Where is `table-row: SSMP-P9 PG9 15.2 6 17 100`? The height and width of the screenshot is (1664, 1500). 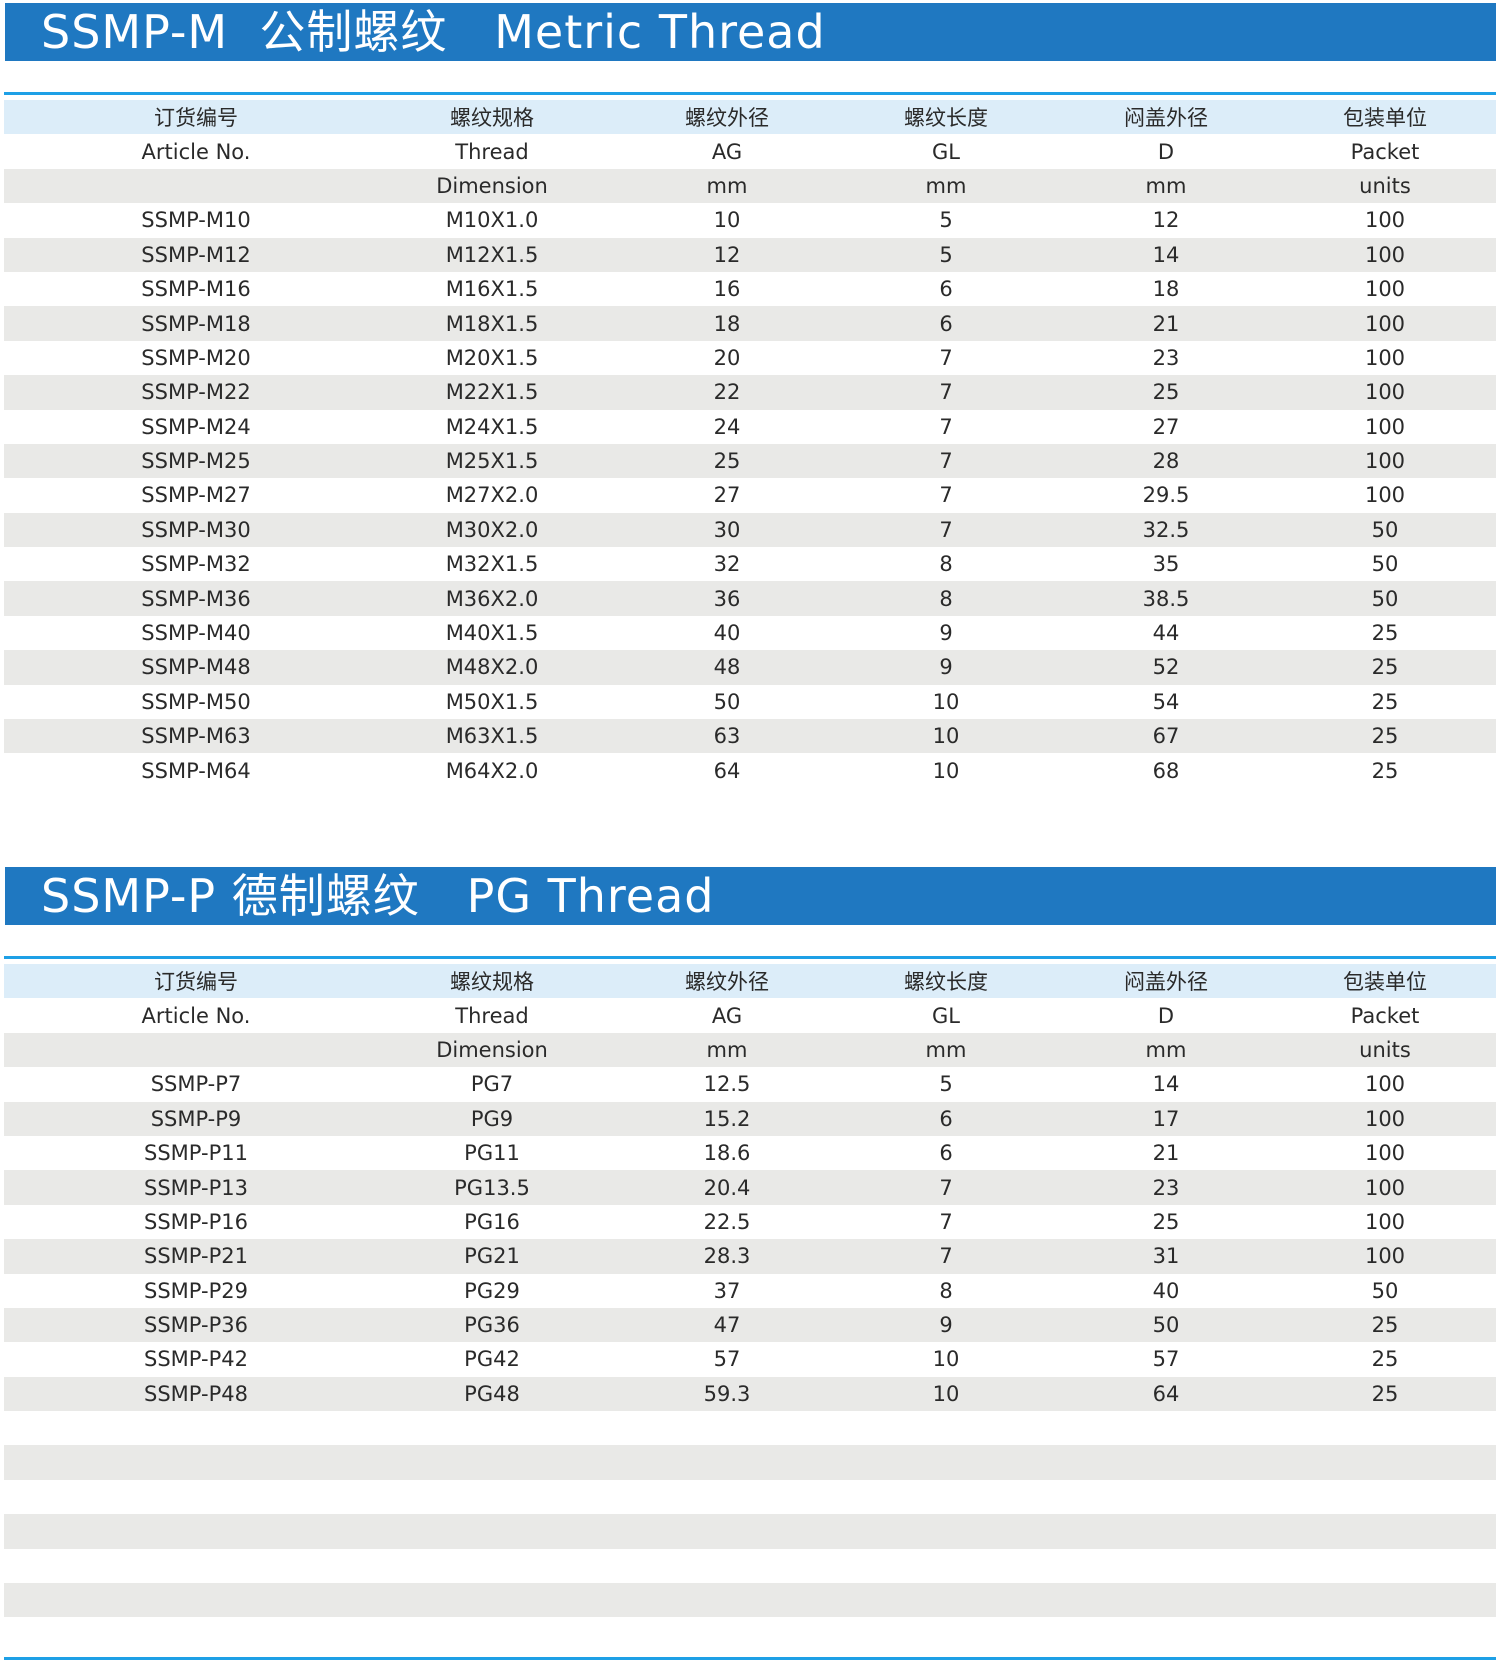 table-row: SSMP-P9 PG9 15.2 6 17 100 is located at coordinates (750, 1118).